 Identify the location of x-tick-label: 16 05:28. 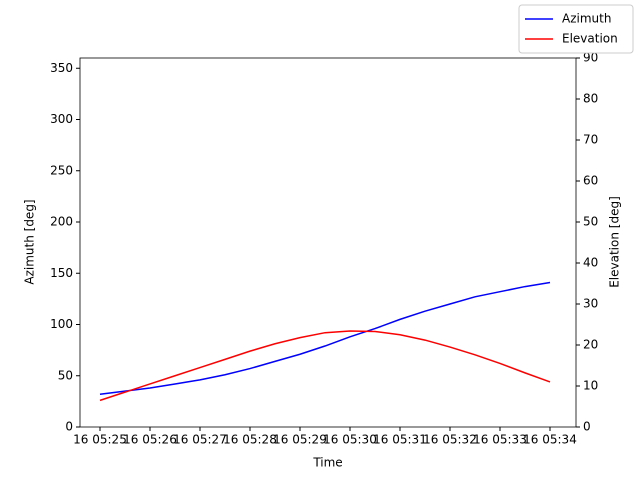
(250, 440).